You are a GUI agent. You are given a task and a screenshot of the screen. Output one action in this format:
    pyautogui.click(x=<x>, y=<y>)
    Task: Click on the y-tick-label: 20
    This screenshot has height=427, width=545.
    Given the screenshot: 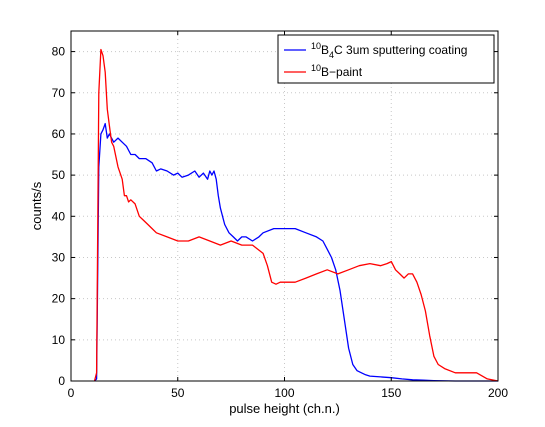 What is the action you would take?
    pyautogui.click(x=59, y=299)
    